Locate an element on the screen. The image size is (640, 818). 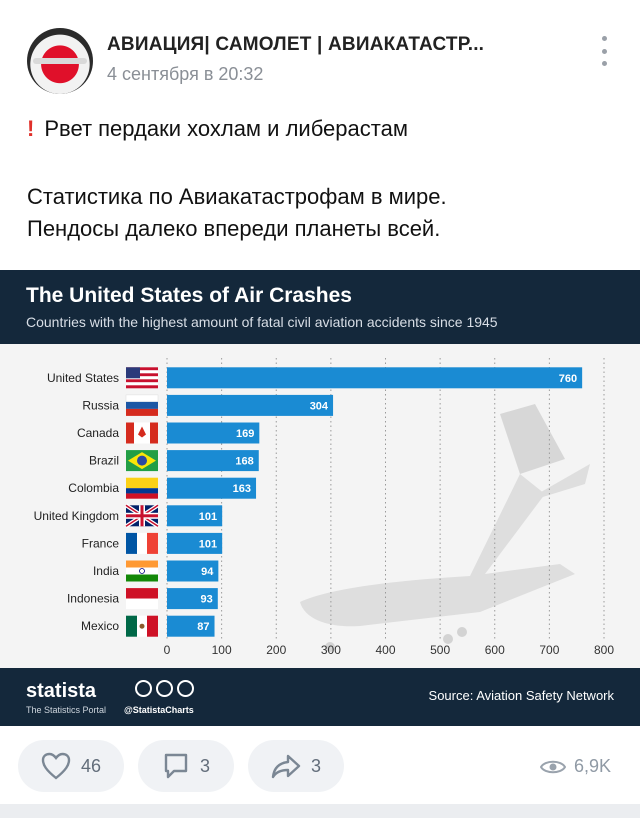
post-timestamp: 4 сентября в 20:32 is located at coordinates (185, 74).